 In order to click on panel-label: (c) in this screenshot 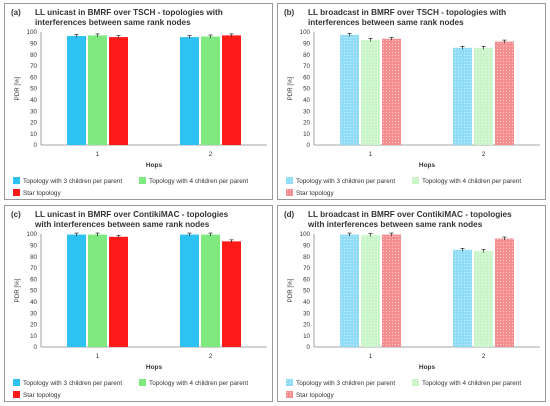, I will do `click(16, 214)`.